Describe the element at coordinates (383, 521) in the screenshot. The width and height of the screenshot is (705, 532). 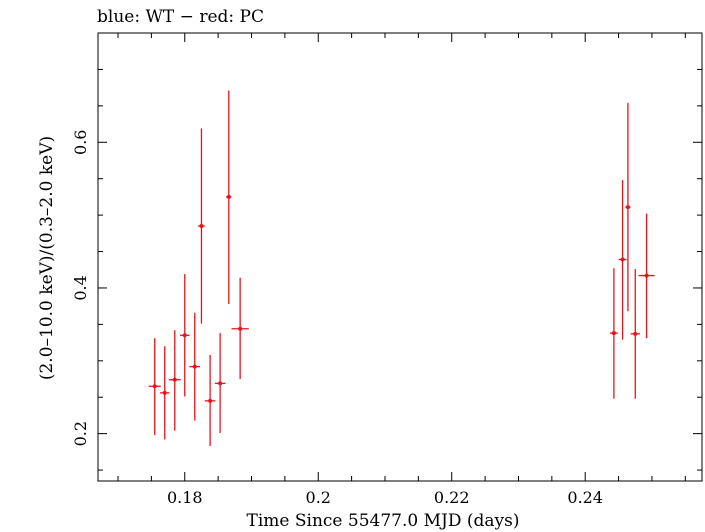
I see `x-axis-label: Time Since 55477.0 MJD (days)` at that location.